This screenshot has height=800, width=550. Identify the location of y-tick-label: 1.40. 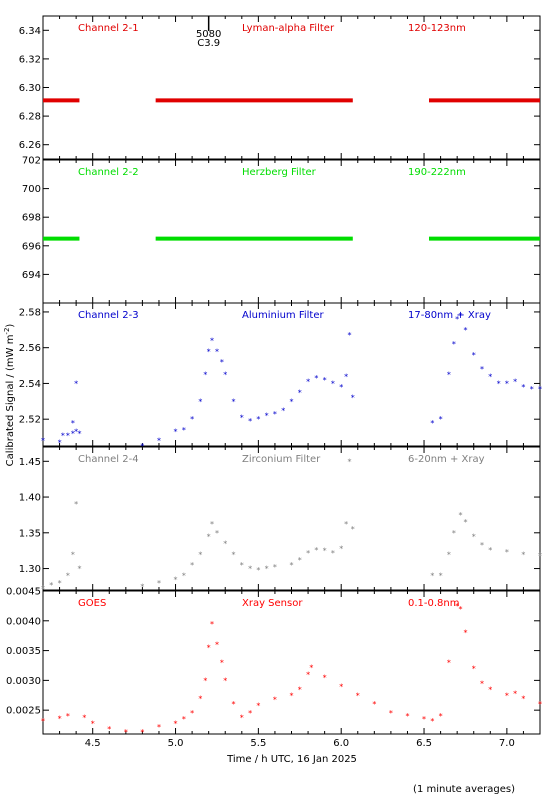
(30, 498).